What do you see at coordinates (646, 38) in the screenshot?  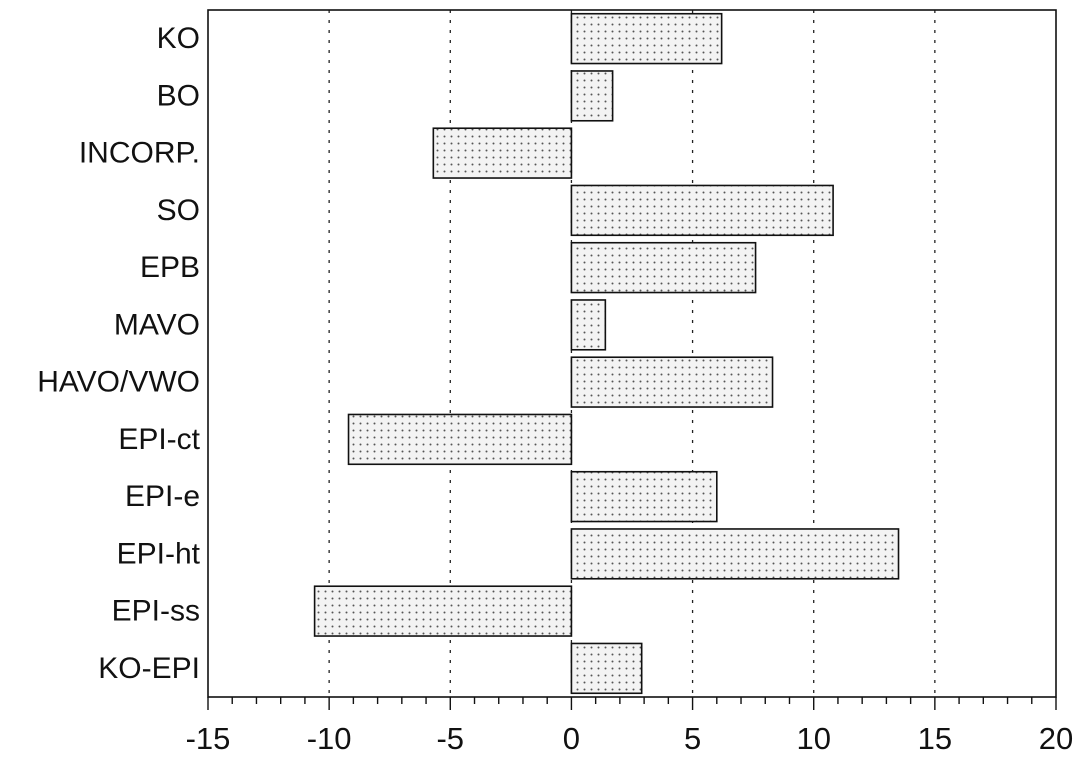 I see `bar-ko` at bounding box center [646, 38].